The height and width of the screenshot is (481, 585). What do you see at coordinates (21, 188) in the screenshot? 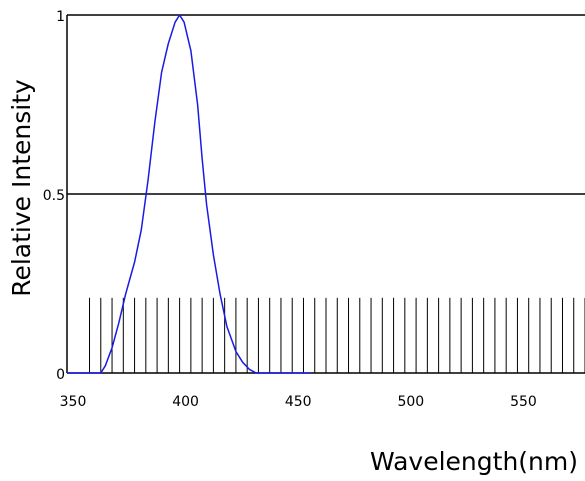
I see `y-axis-label: Relative Intensity` at bounding box center [21, 188].